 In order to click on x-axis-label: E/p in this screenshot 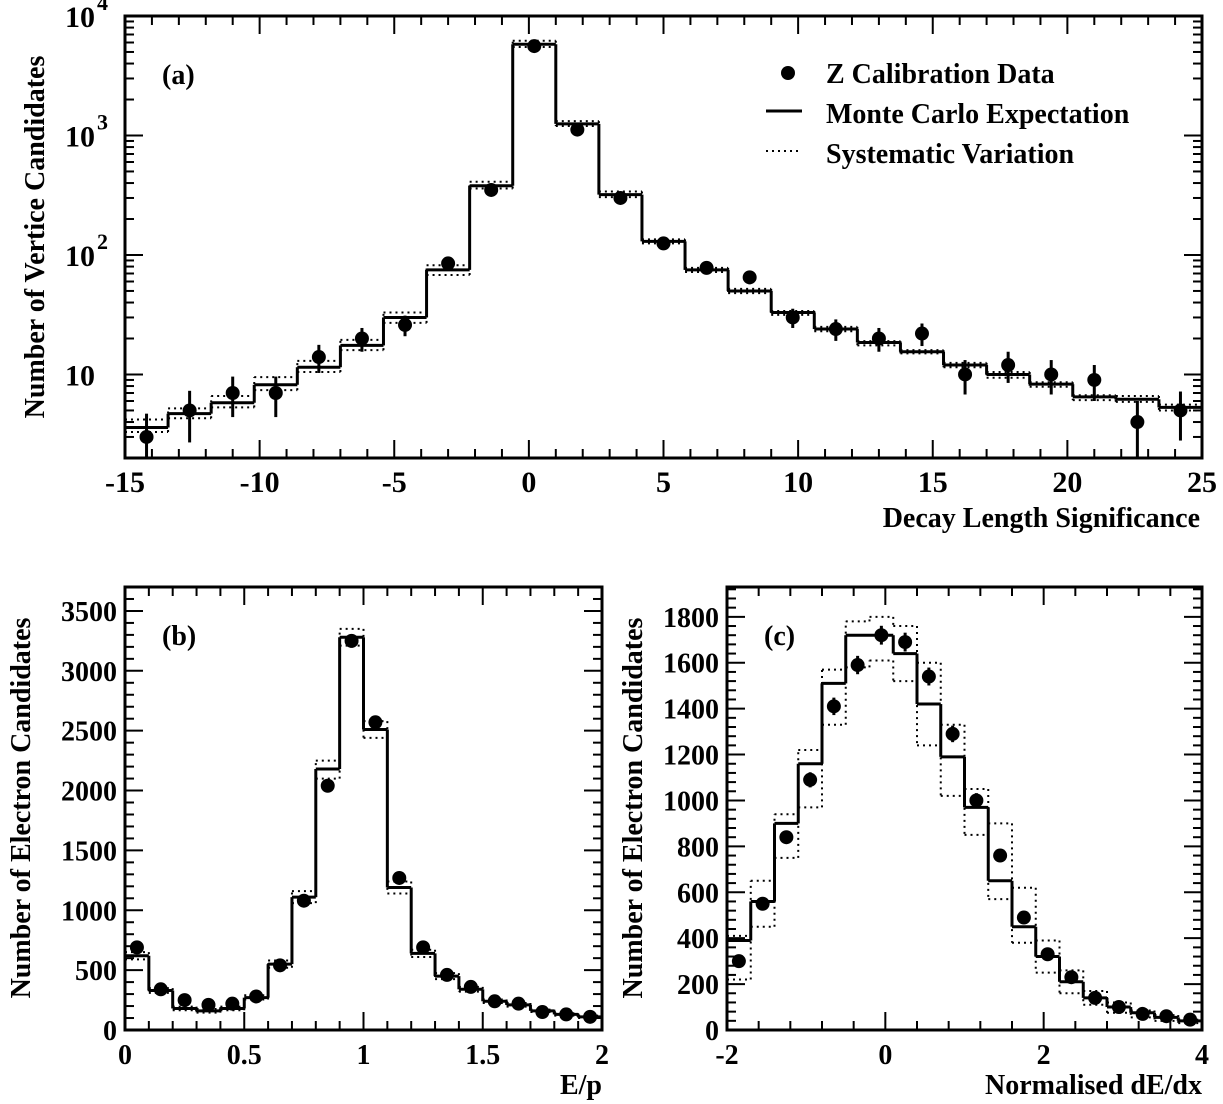, I will do `click(581, 1085)`.